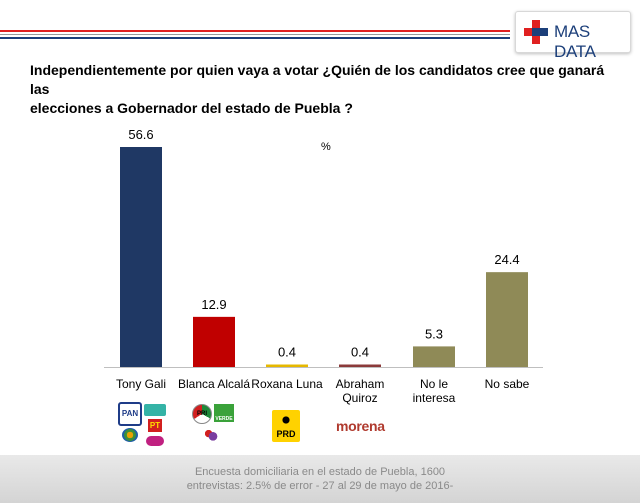 The height and width of the screenshot is (503, 640). I want to click on party-logo-quiroz: morena, so click(360, 427).